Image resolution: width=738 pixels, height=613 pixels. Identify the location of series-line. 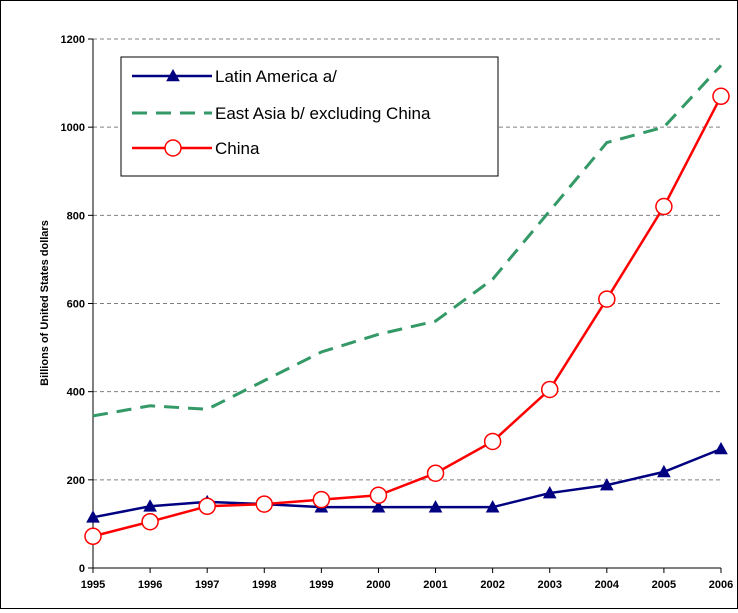
(407, 483).